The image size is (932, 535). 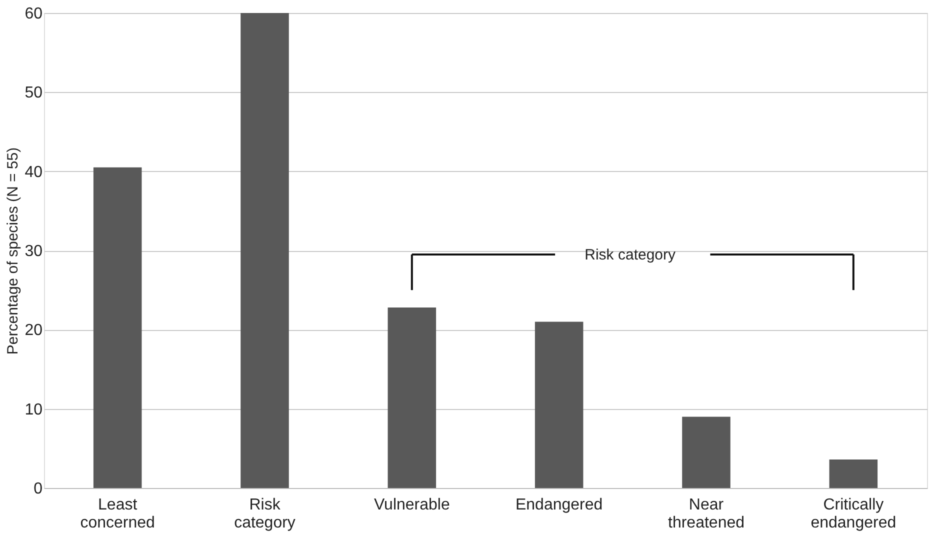 I want to click on y-tick-label: 40, so click(x=33, y=172).